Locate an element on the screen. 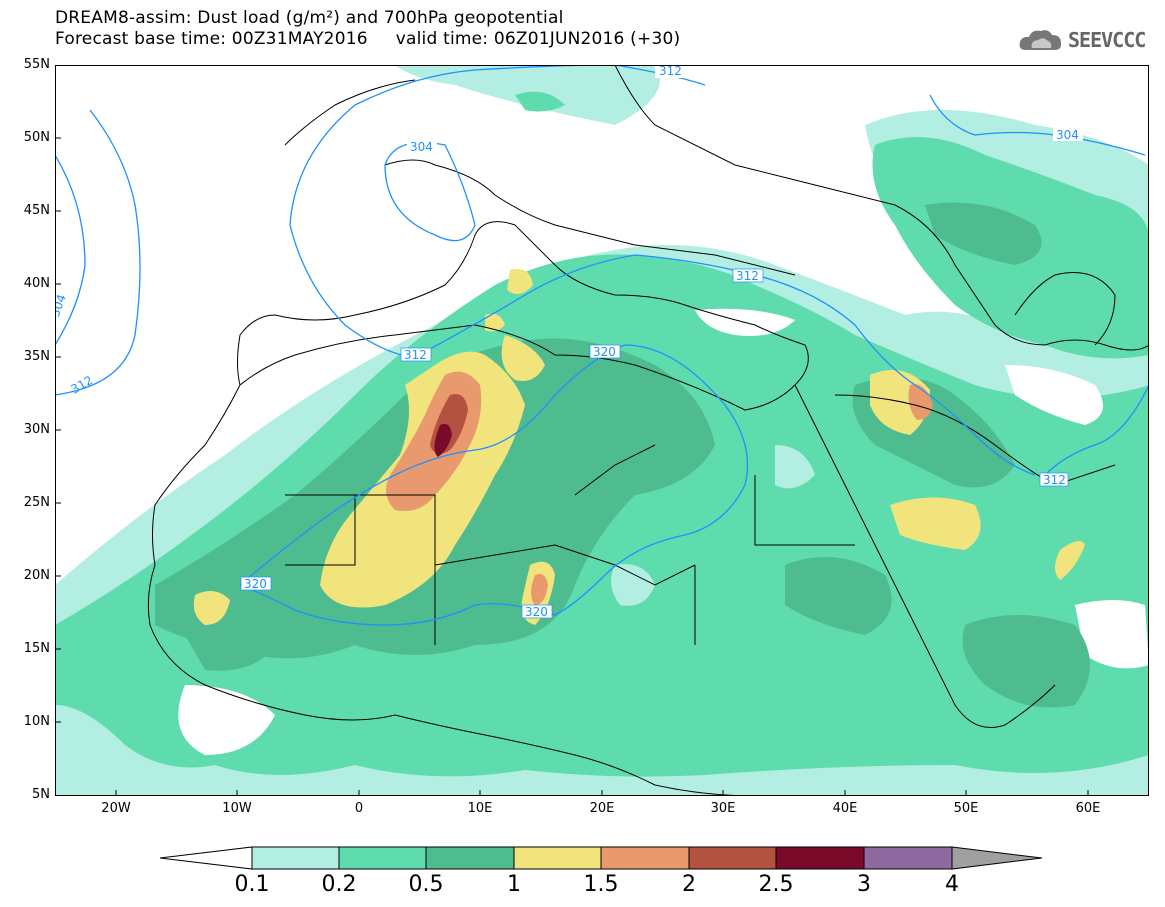 Image resolution: width=1165 pixels, height=907 pixels. lon-label-0: 0 is located at coordinates (359, 808).